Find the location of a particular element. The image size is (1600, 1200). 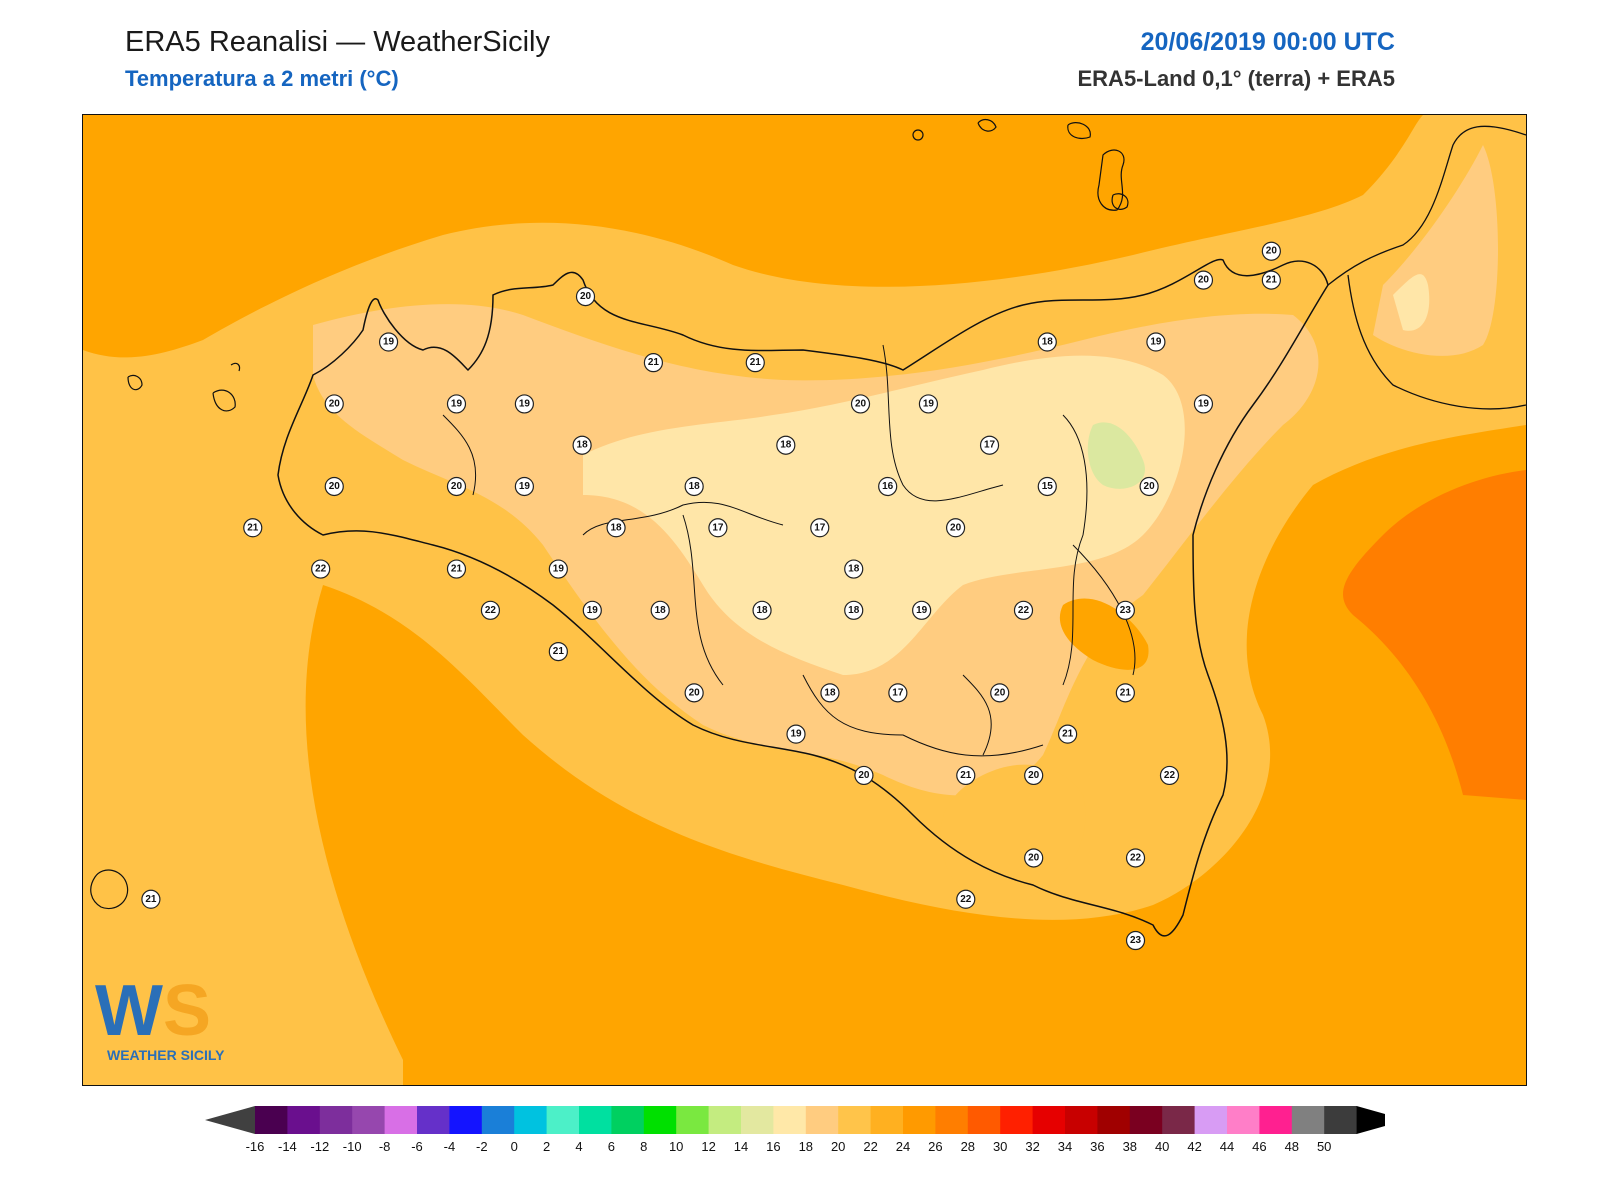

colorbar-tick-label: -10 is located at coordinates (352, 1146).